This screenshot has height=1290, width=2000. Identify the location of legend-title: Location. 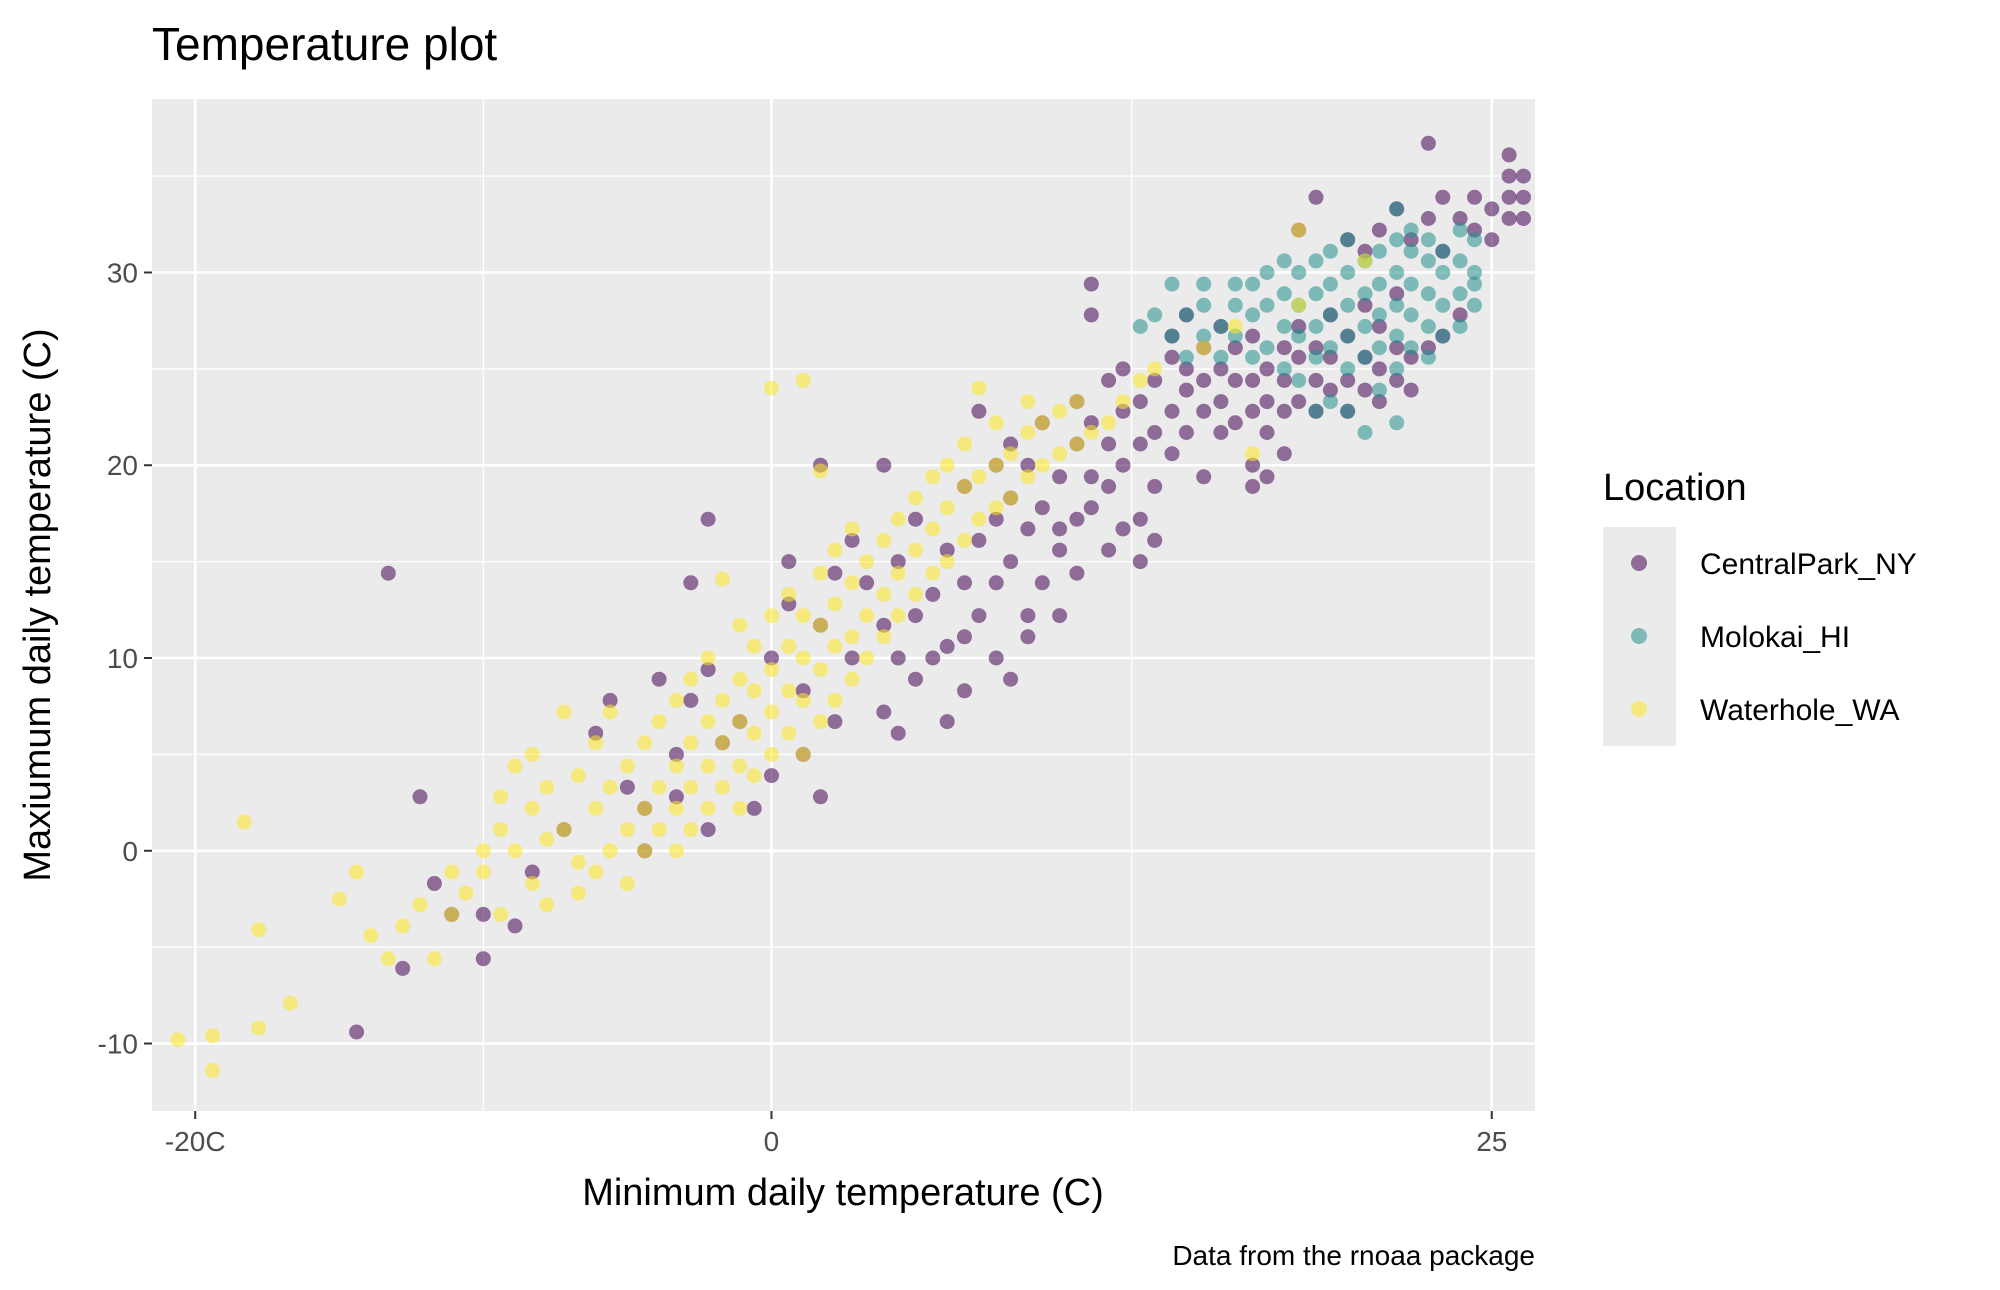
(1675, 488).